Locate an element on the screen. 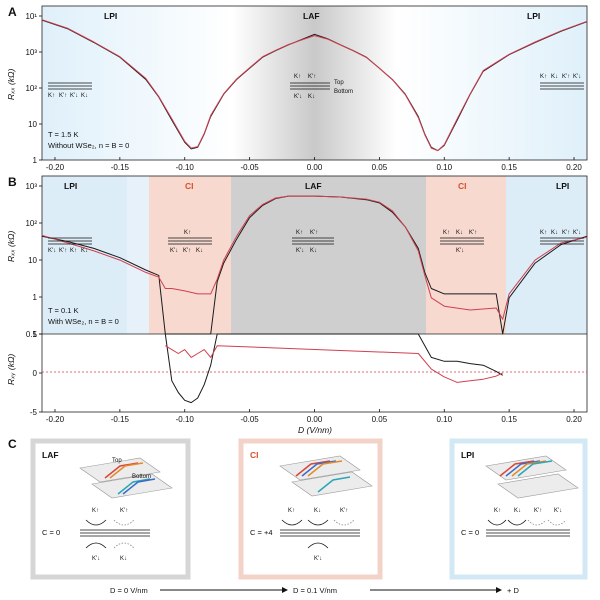 Image resolution: width=600 pixels, height=600 pixels. chart-2-xtick-label-8: 0.20 is located at coordinates (574, 419).